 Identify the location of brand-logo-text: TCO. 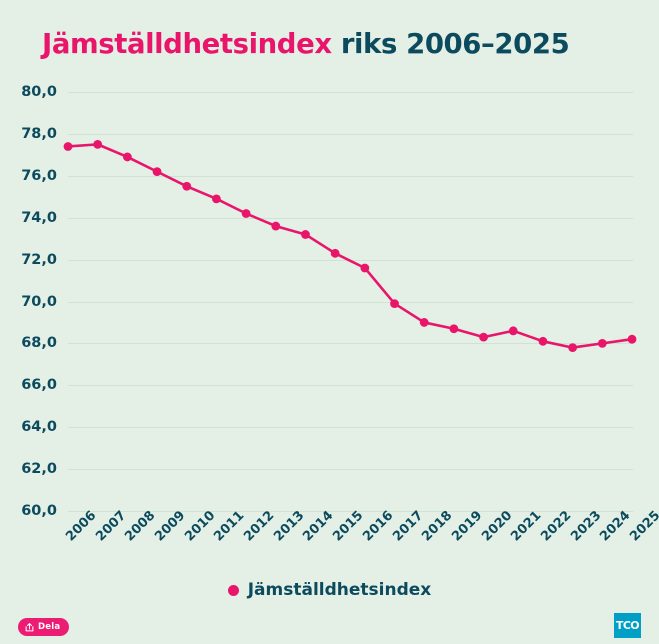
(627, 625).